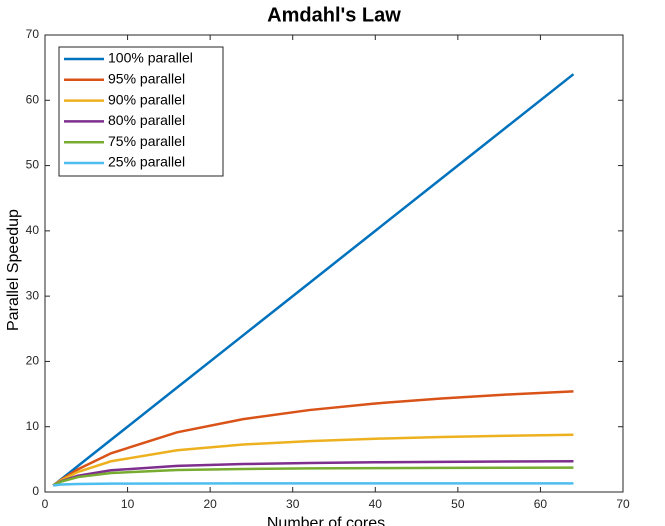 The image size is (665, 526). Describe the element at coordinates (33, 426) in the screenshot. I see `y-tick-label: 10` at that location.